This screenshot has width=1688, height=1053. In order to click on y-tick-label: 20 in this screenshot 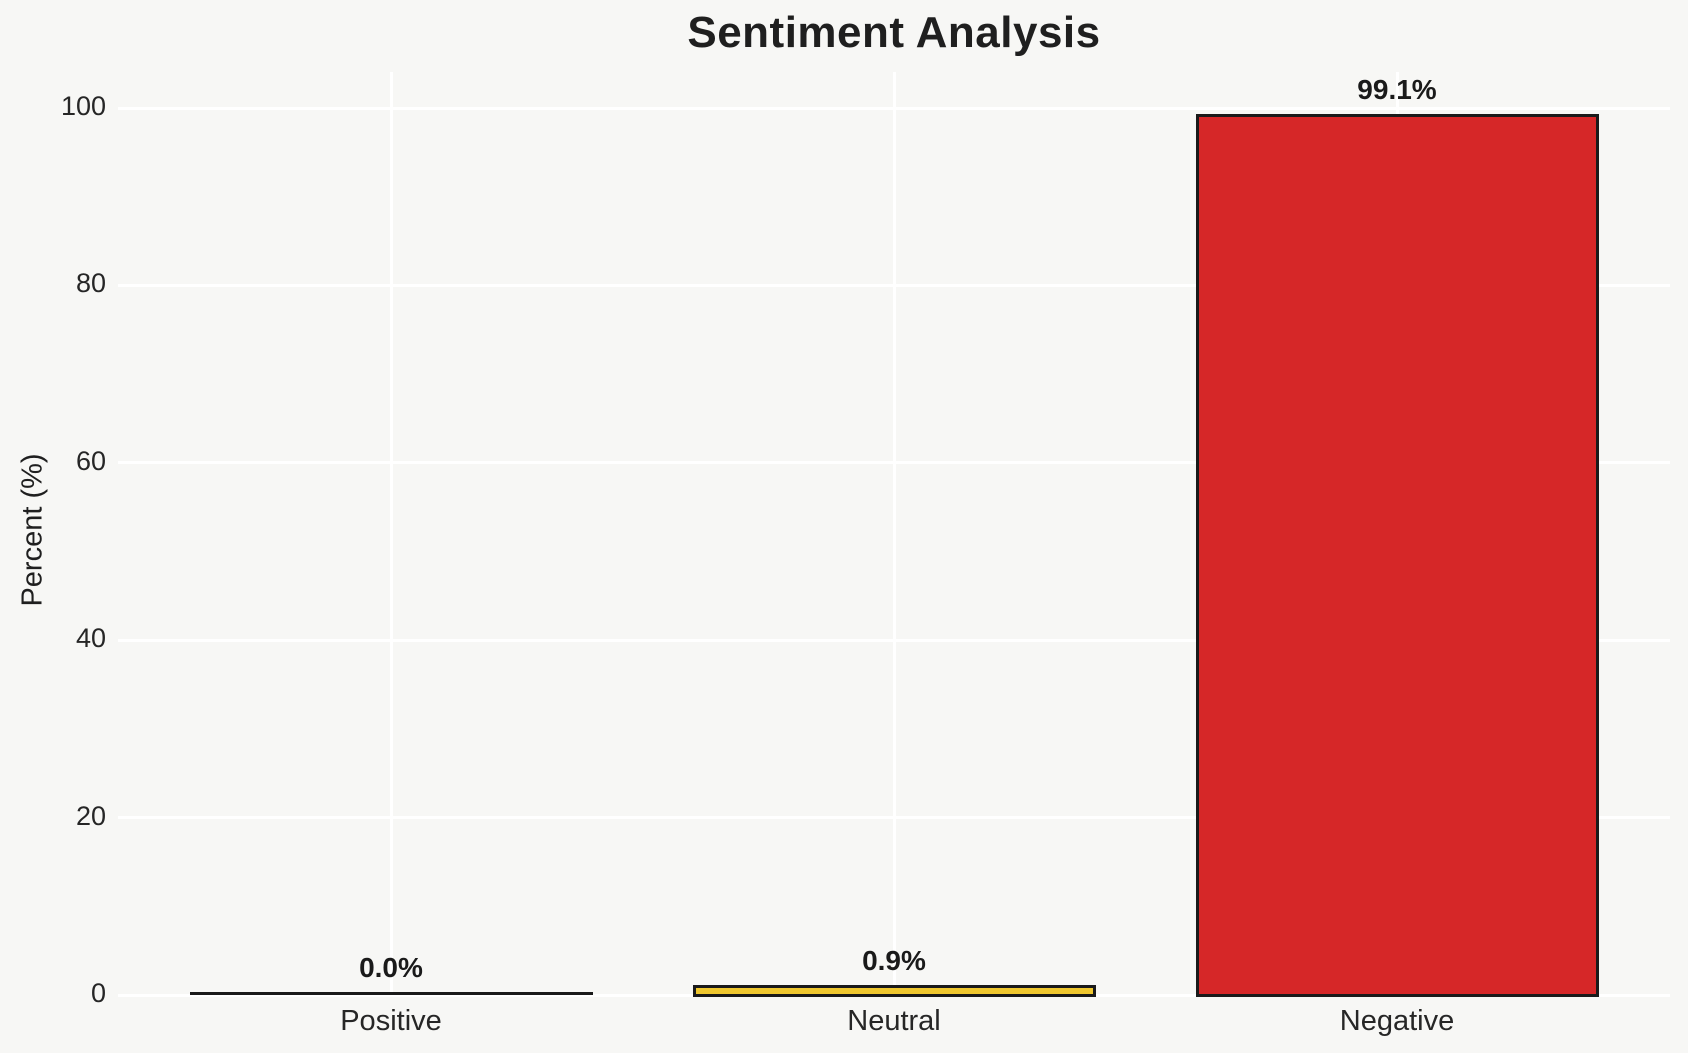, I will do `click(90, 815)`.